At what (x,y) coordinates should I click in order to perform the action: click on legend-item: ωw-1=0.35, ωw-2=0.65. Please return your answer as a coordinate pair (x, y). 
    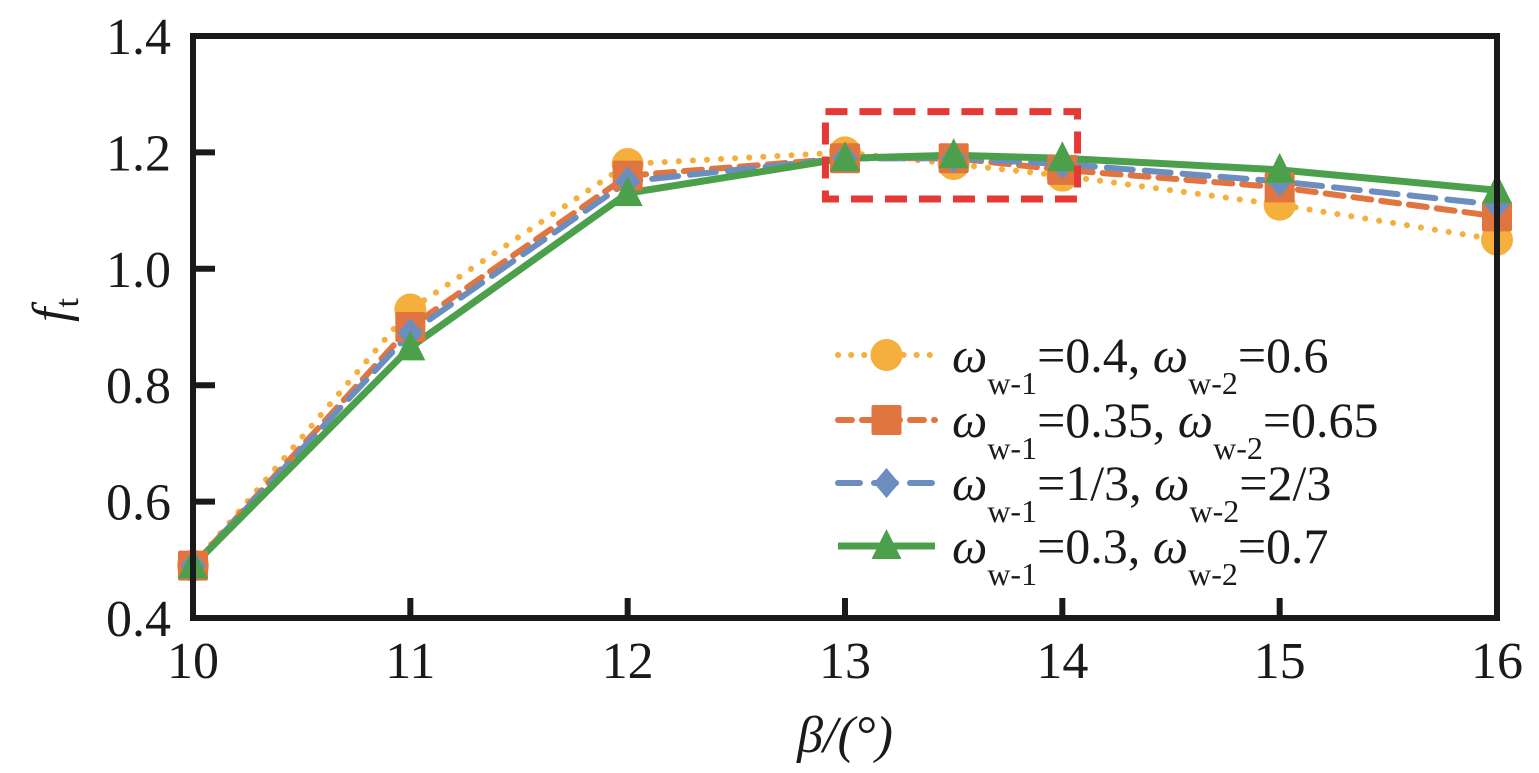
    Looking at the image, I should click on (1107, 429).